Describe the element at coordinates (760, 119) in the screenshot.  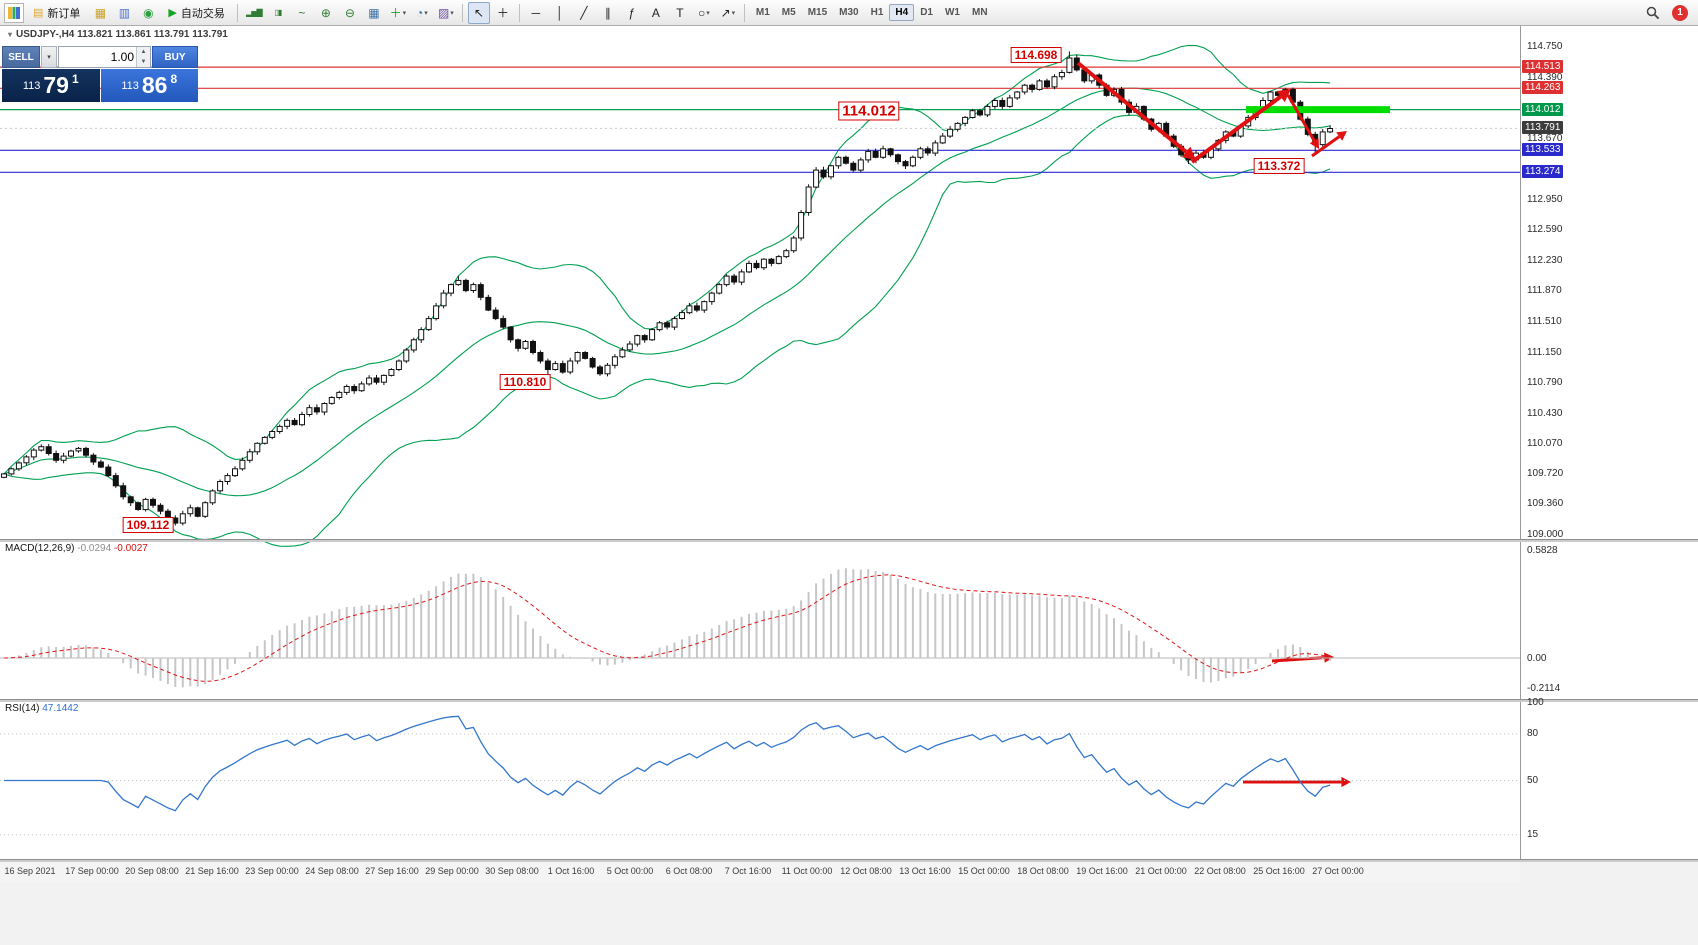
I see `horizontal-level-lines` at that location.